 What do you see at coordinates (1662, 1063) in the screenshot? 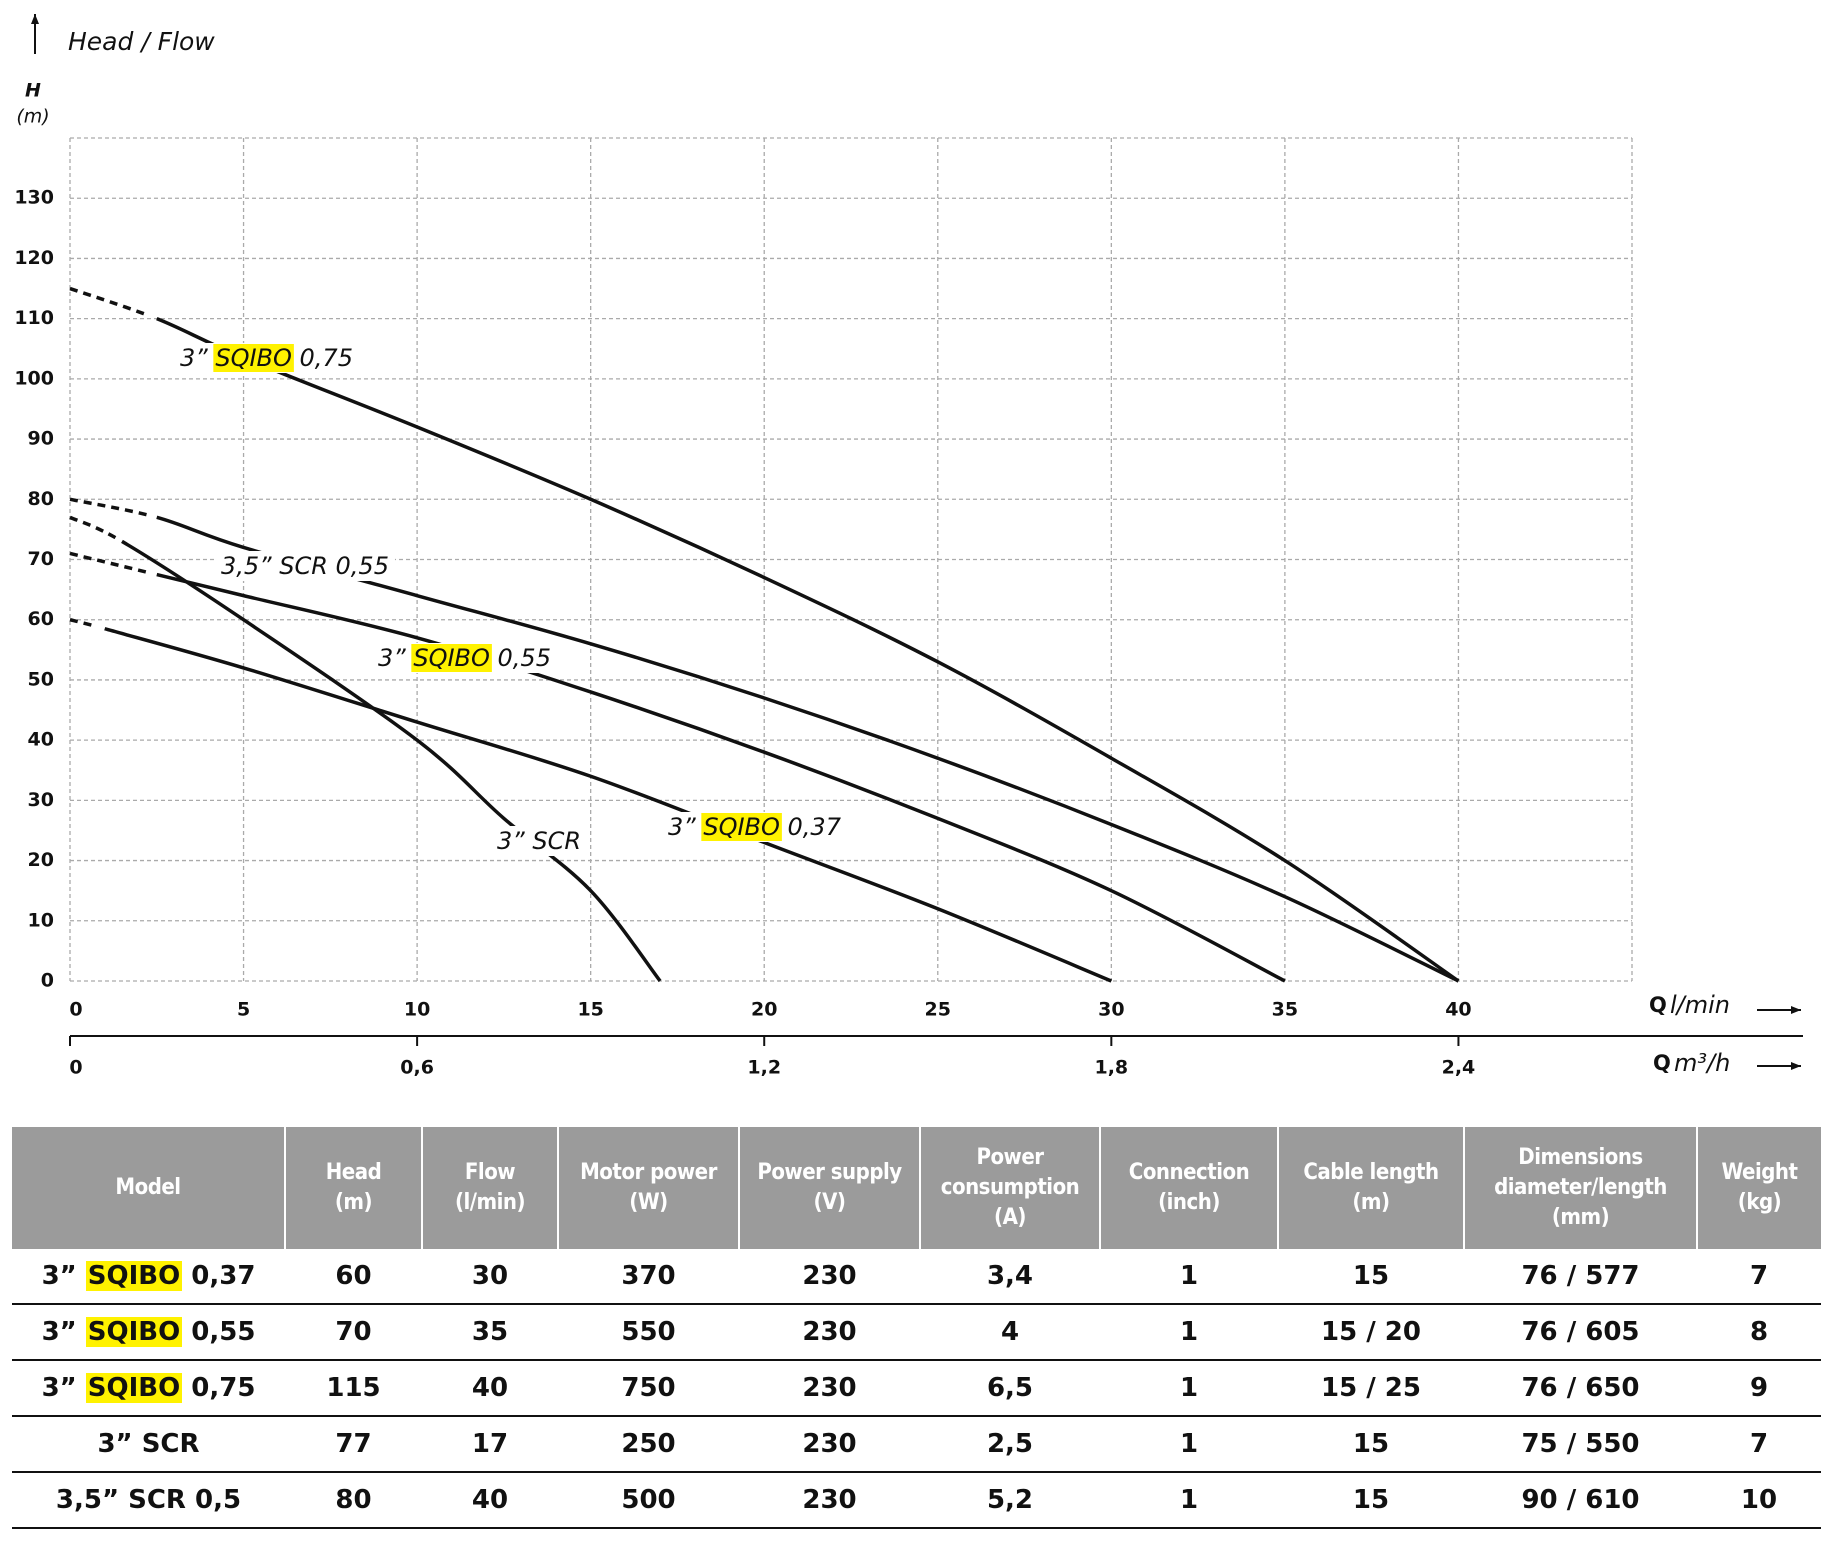
I see `x2-label-symbol: Q` at bounding box center [1662, 1063].